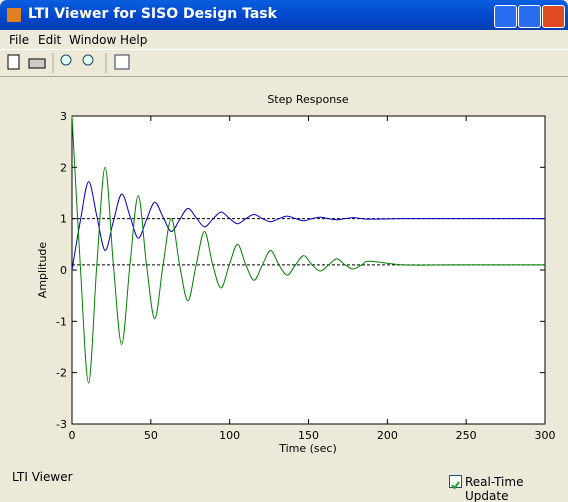 This screenshot has width=568, height=502. Describe the element at coordinates (466, 435) in the screenshot. I see `x-tick-label: 250` at that location.